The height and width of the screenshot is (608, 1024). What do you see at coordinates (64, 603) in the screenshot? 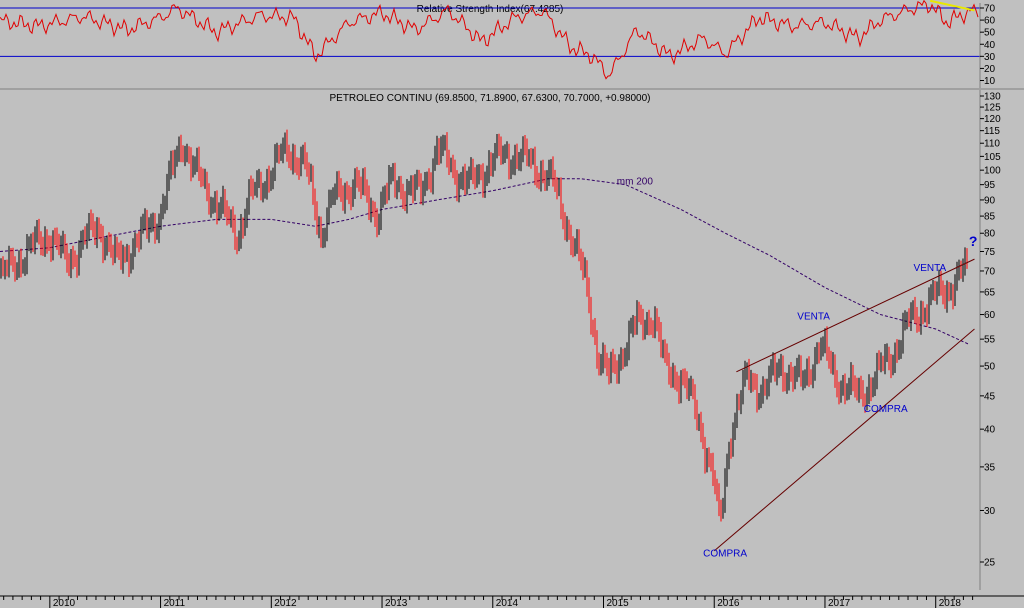
I see `x-tick-label-0: 2010` at bounding box center [64, 603].